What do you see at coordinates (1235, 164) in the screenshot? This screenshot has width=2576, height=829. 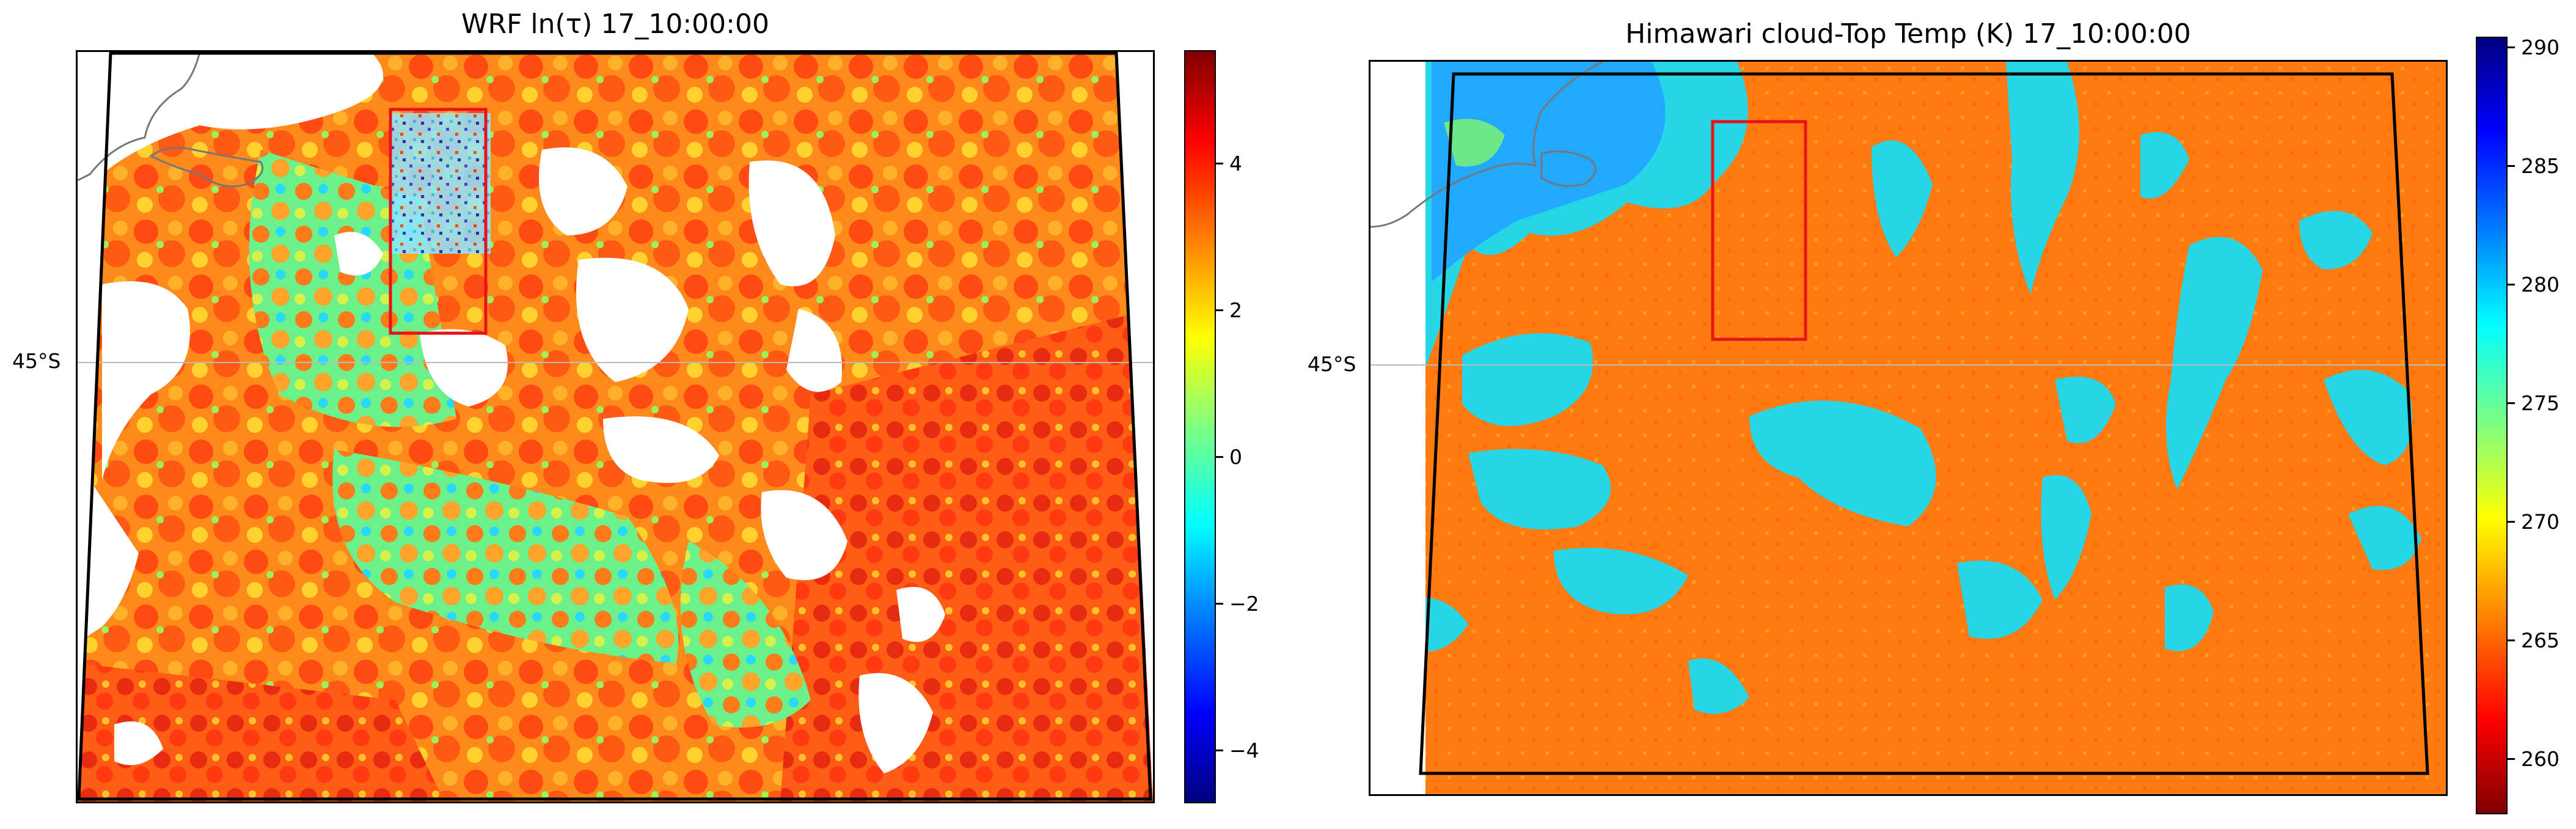 I see `colorbar-tick-label: 4` at bounding box center [1235, 164].